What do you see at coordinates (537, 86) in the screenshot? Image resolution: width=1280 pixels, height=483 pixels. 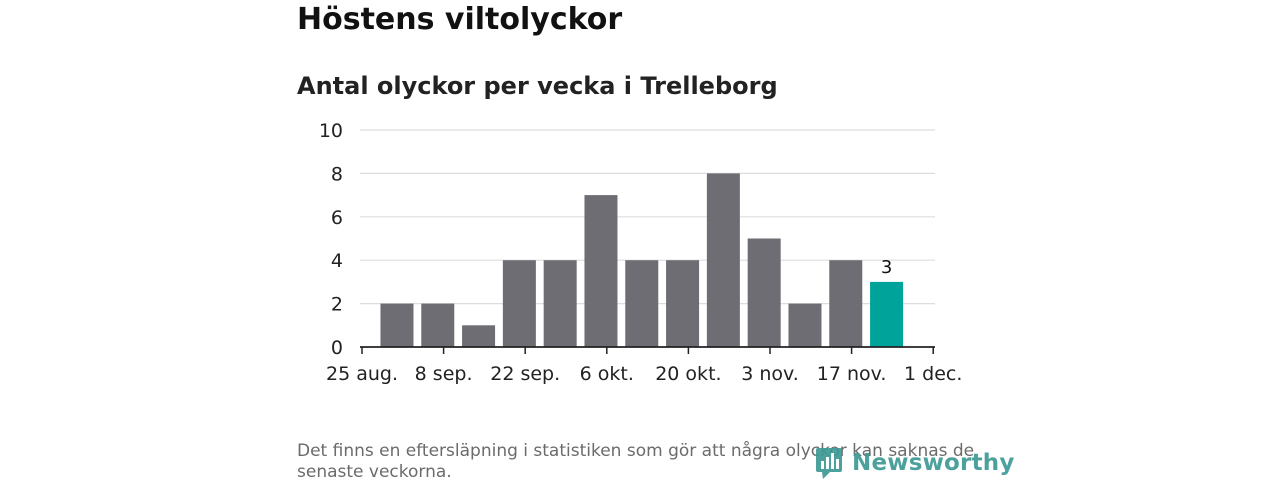 I see `chart-subtitle: Antal olyckor per vecka i Trelleborg` at bounding box center [537, 86].